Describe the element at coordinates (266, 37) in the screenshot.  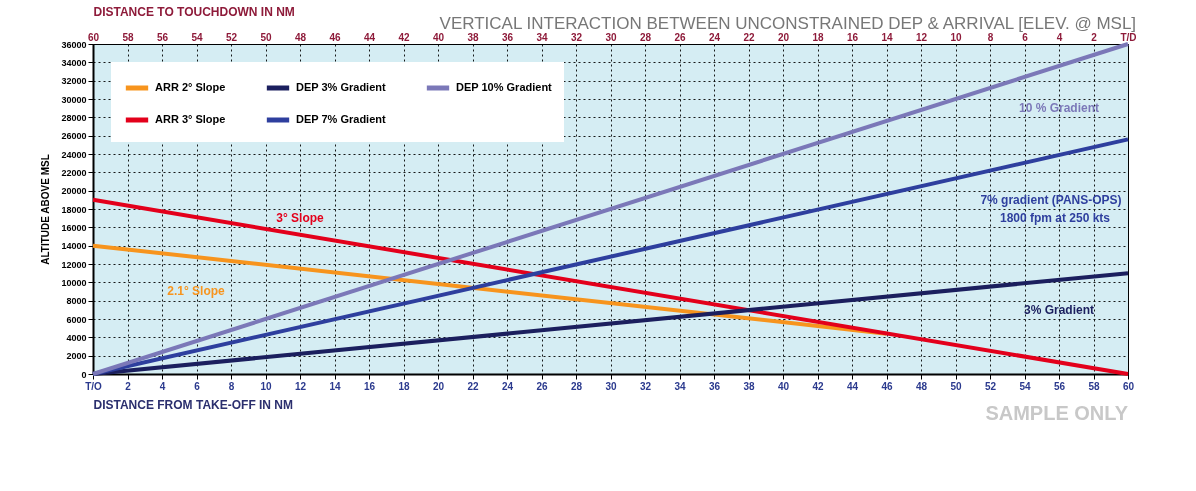
I see `x2-tick-label: 50` at that location.